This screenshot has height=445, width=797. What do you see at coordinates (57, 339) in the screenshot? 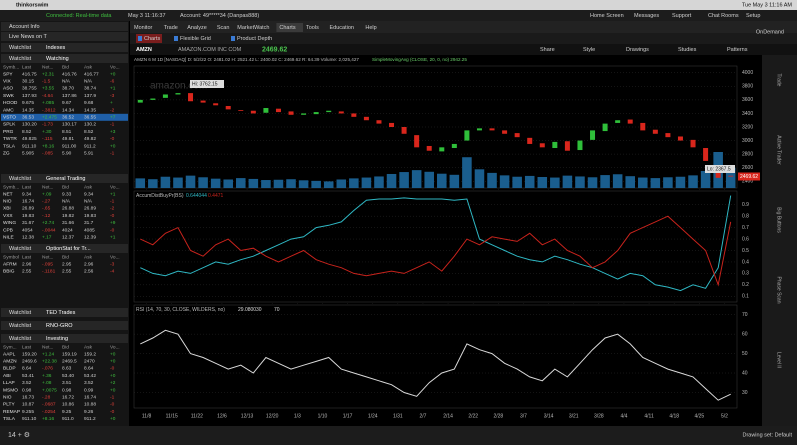
I see `watchlist-name: Investing` at bounding box center [57, 339].